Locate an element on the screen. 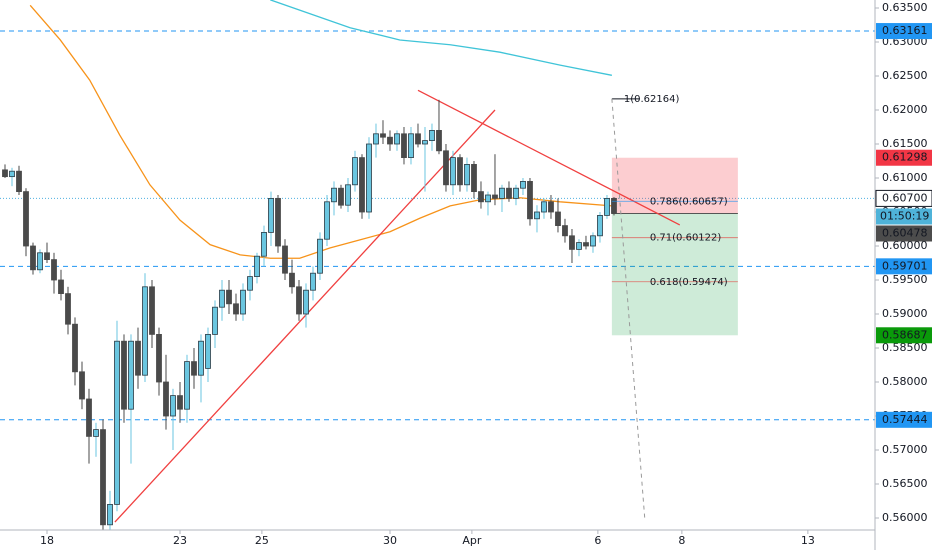  stop-zone is located at coordinates (674, 185).